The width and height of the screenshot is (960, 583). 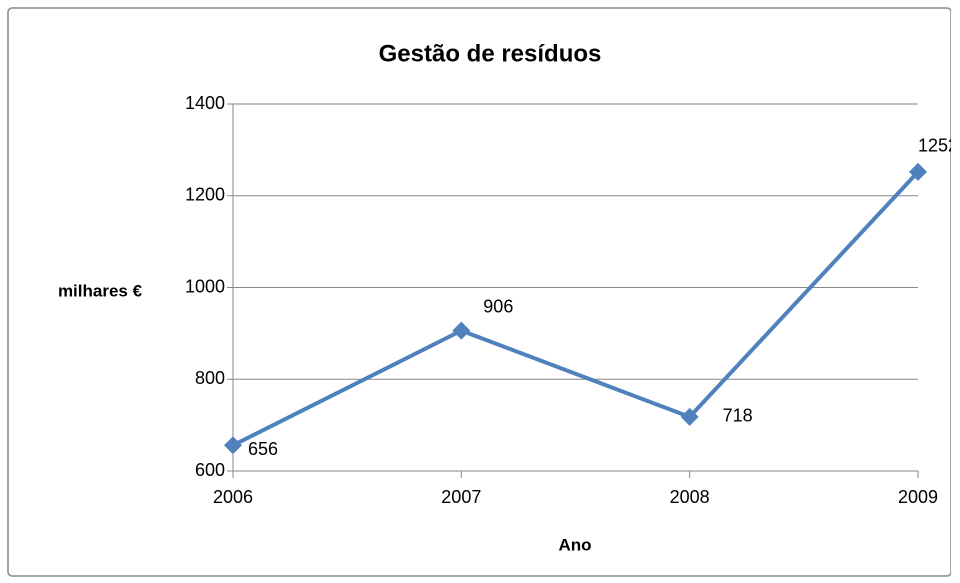 What do you see at coordinates (205, 195) in the screenshot?
I see `y-tick-label: 1200` at bounding box center [205, 195].